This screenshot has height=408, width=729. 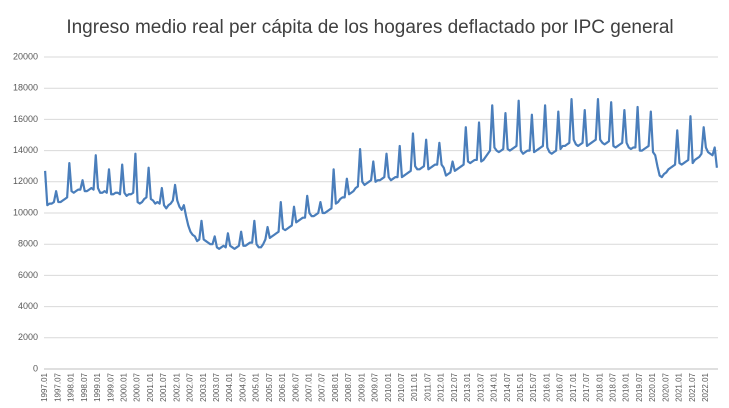 What do you see at coordinates (35, 368) in the screenshot?
I see `y-tick-label: 0` at bounding box center [35, 368].